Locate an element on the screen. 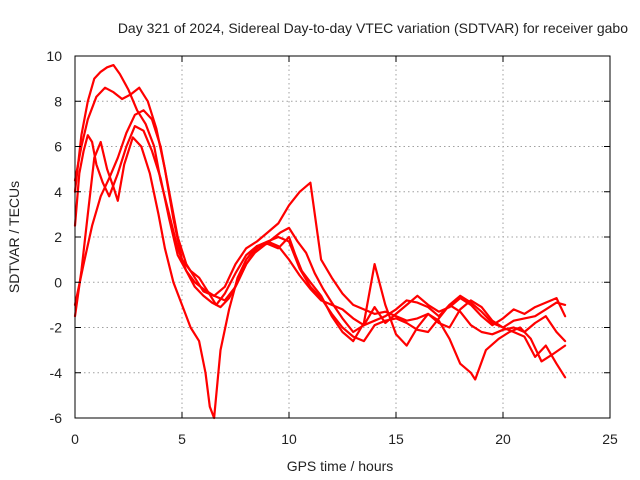 The width and height of the screenshot is (640, 480). y-tick-label: 0 is located at coordinates (58, 282).